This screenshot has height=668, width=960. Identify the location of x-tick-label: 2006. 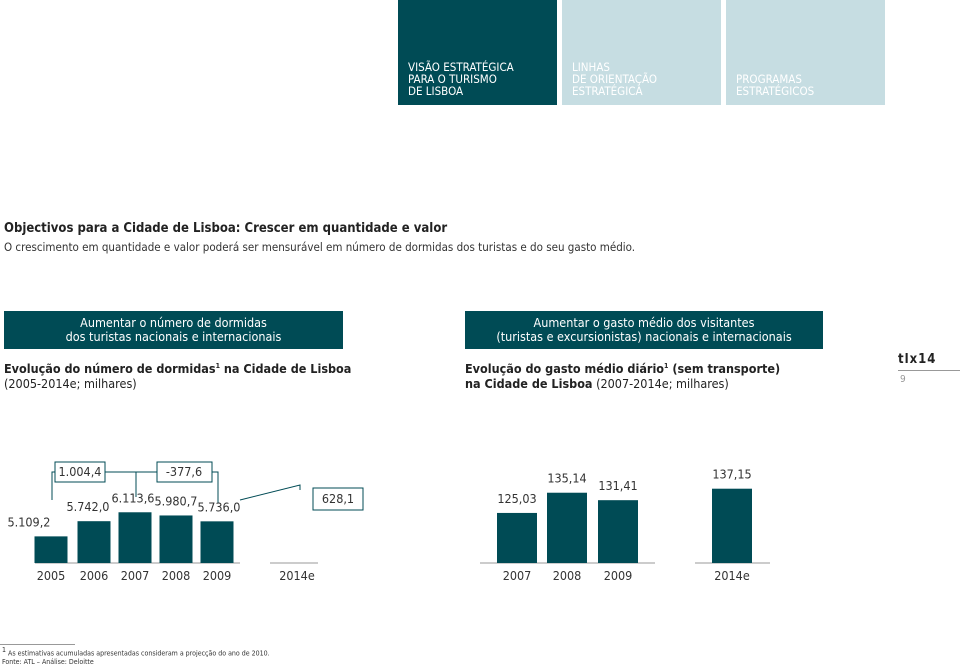
(94, 575).